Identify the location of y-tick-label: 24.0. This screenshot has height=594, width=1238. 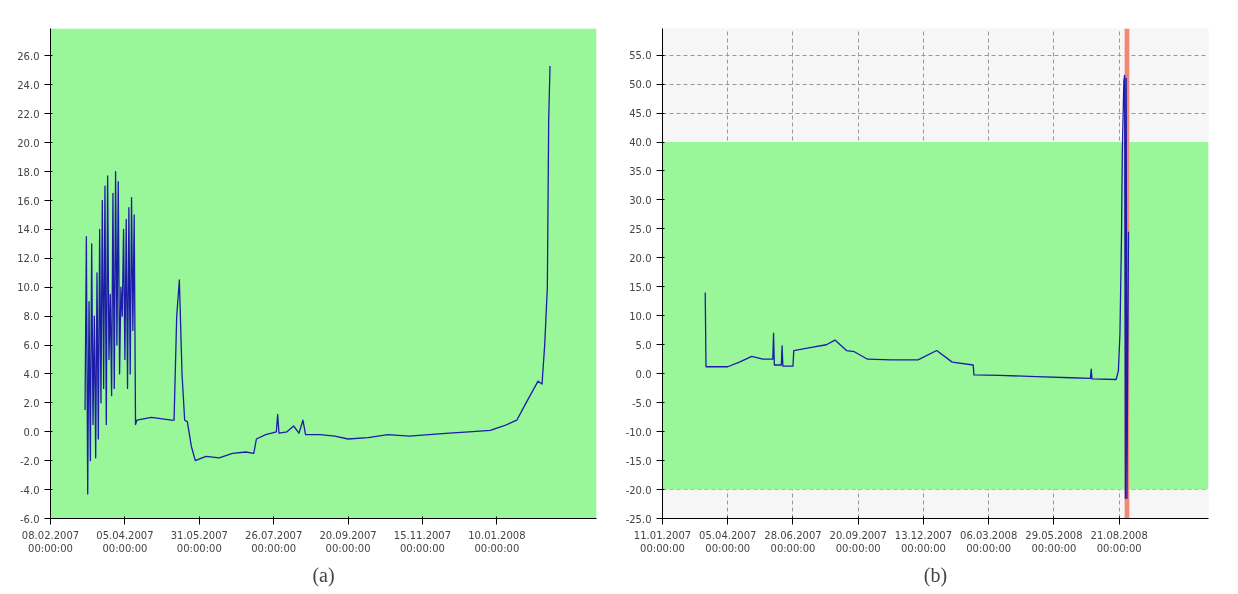
(28, 85).